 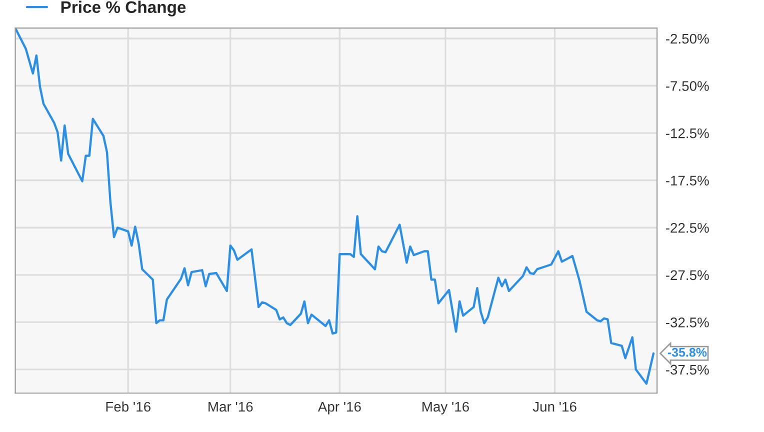 What do you see at coordinates (687, 227) in the screenshot?
I see `y-tick-label: -22.5%` at bounding box center [687, 227].